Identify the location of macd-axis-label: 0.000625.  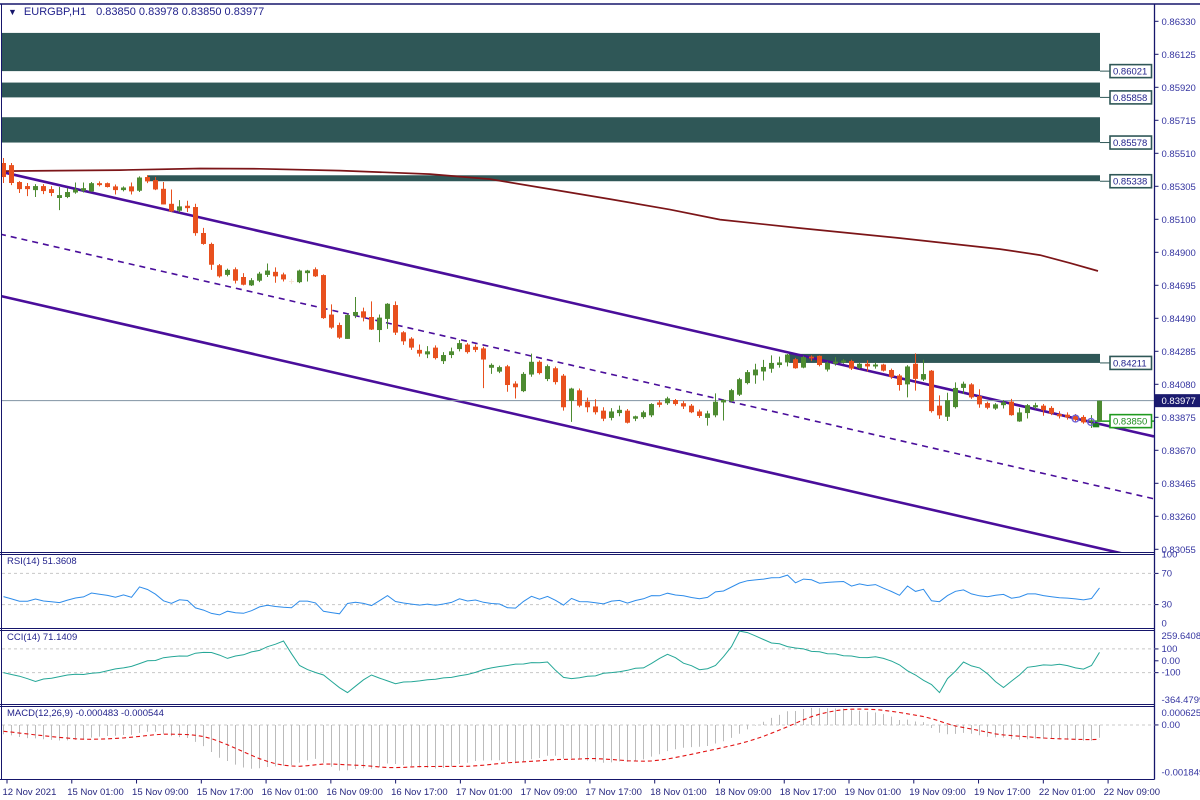
(1181, 713).